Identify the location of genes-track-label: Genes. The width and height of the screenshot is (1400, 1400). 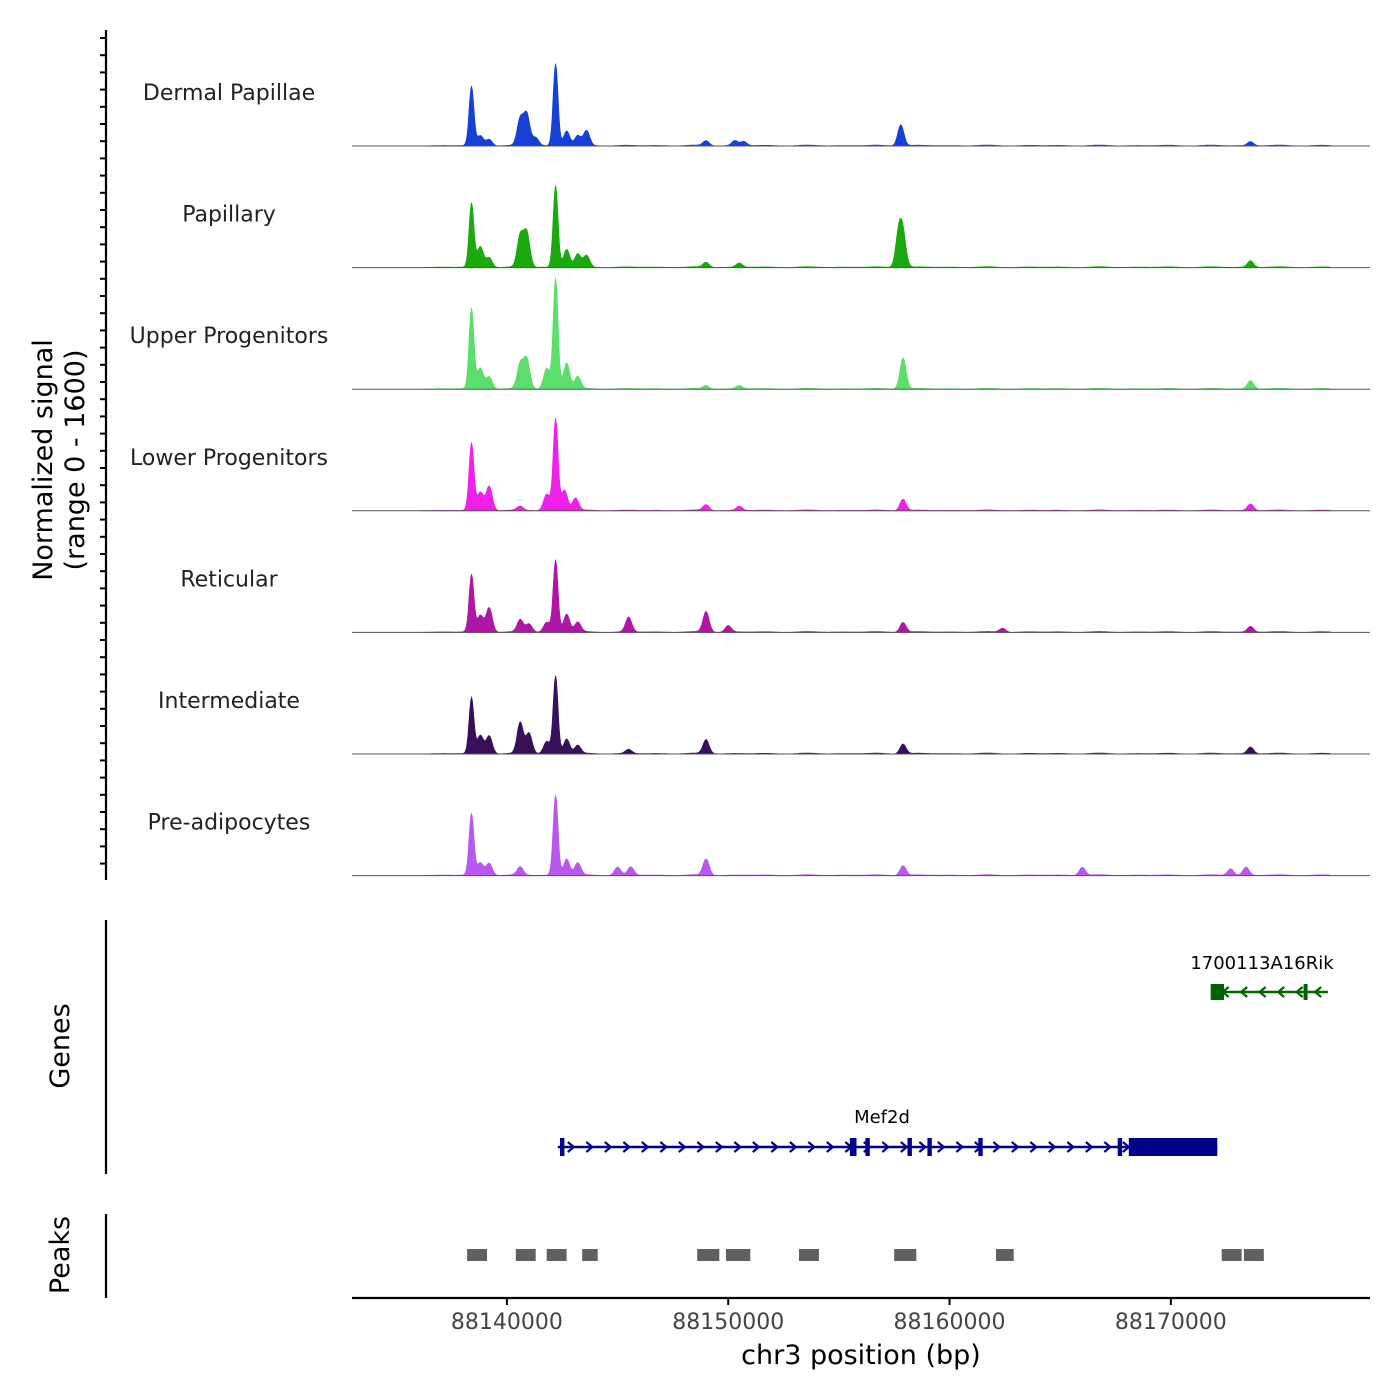
(60, 1045).